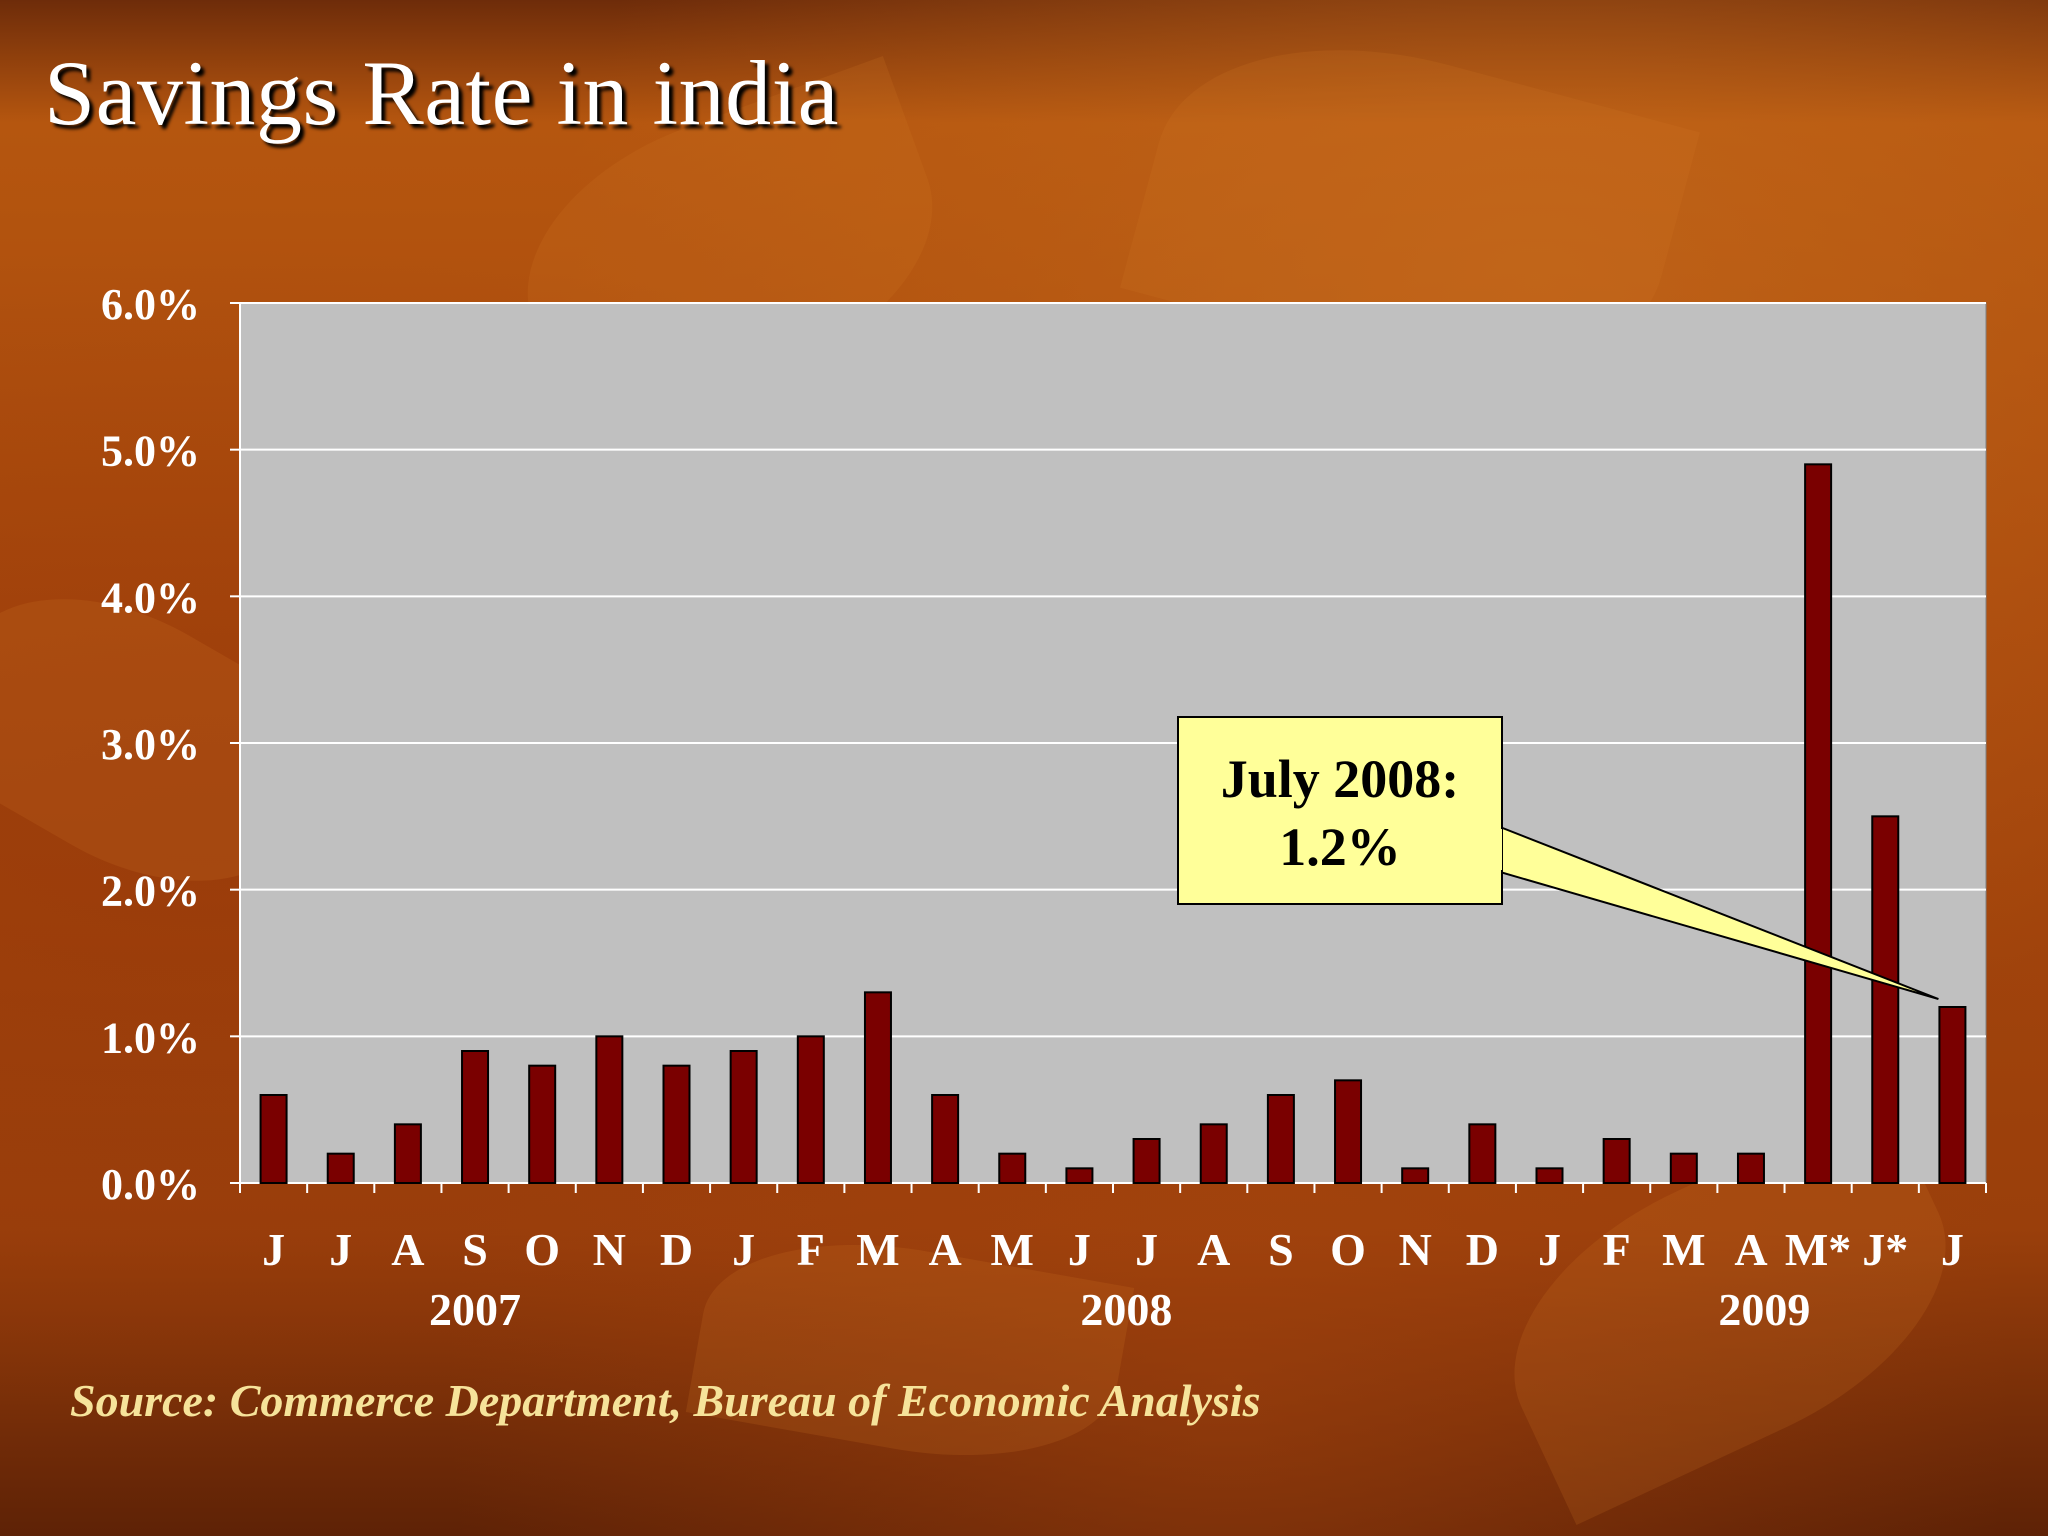 This screenshot has width=2048, height=1536. Describe the element at coordinates (150, 451) in the screenshot. I see `y-tick-label: 5.0%` at that location.